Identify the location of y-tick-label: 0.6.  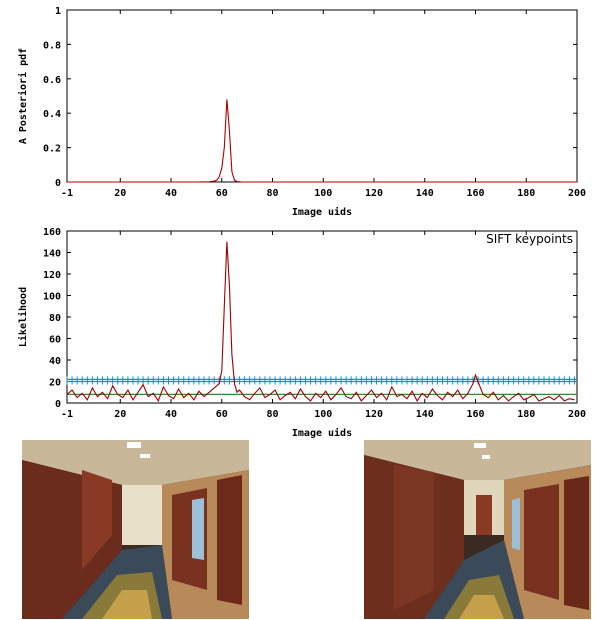
(52, 80).